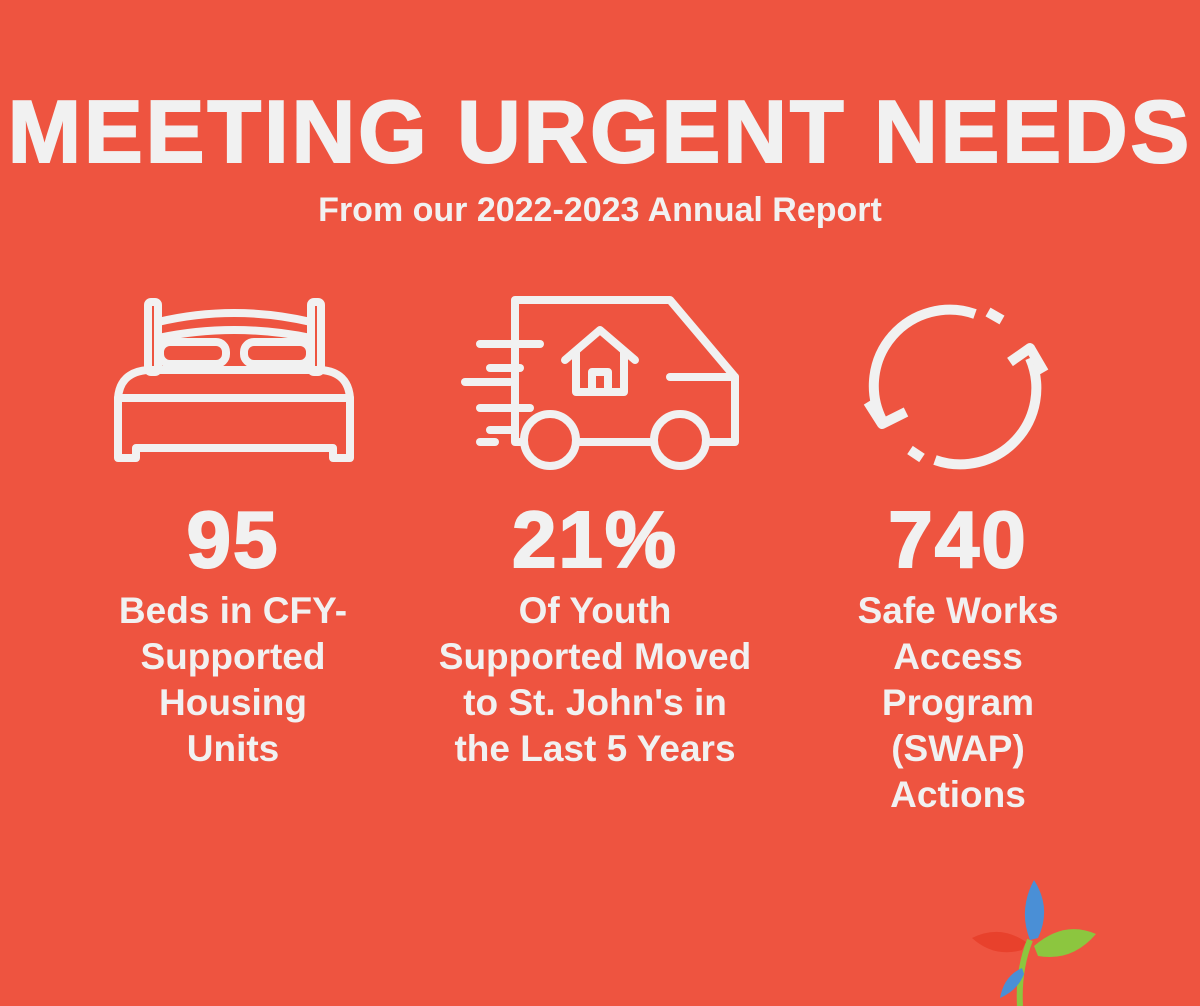 This screenshot has height=1006, width=1200. What do you see at coordinates (233, 679) in the screenshot?
I see `stat-label-beds: Beds in CFY- Supported Housing Units` at bounding box center [233, 679].